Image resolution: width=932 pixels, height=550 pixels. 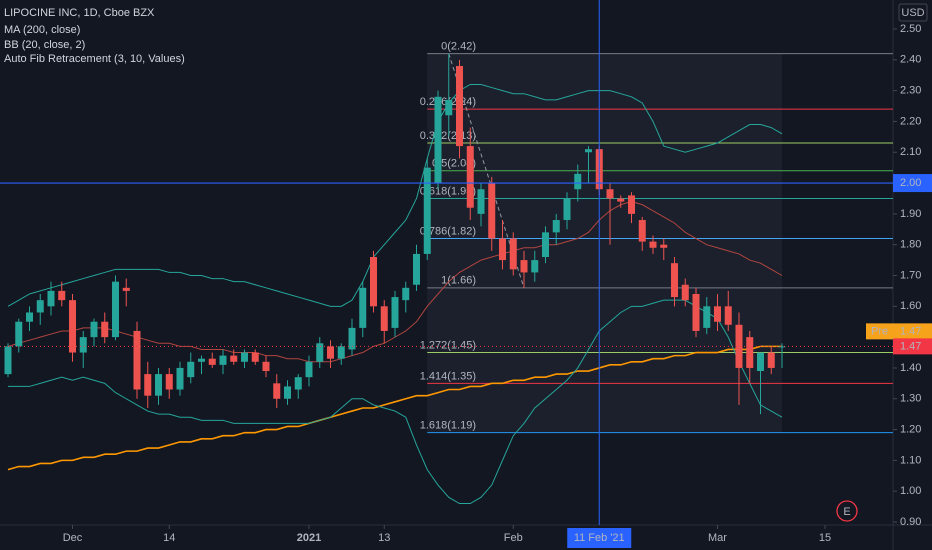 What do you see at coordinates (910, 121) in the screenshot?
I see `y-tick-label: 2.20` at bounding box center [910, 121].